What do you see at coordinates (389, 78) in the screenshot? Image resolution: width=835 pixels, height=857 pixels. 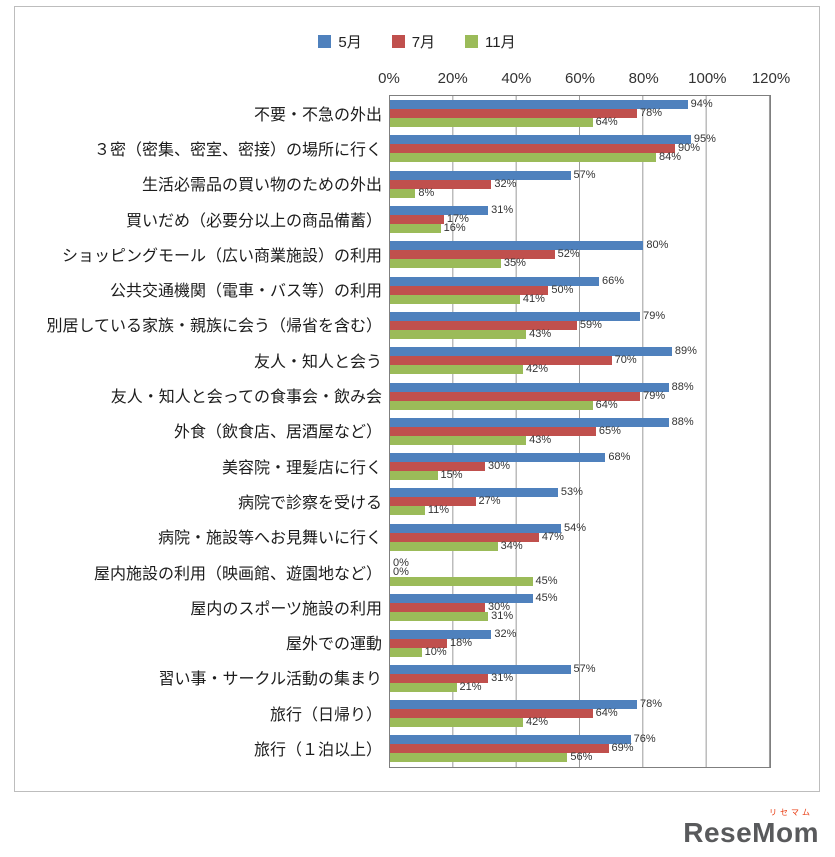 I see `x-axis-tick: 0%` at bounding box center [389, 78].